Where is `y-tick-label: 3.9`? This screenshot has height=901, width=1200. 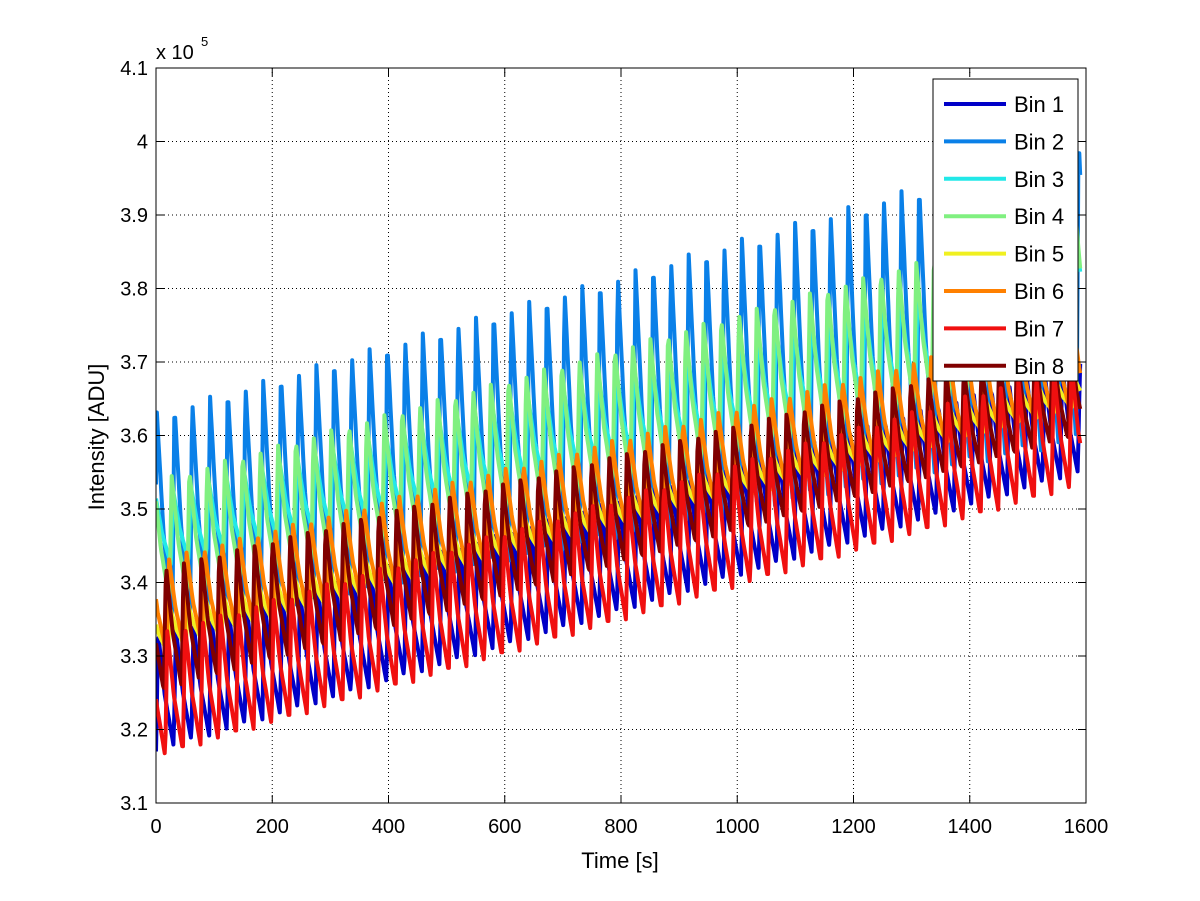 y-tick-label: 3.9 is located at coordinates (134, 216).